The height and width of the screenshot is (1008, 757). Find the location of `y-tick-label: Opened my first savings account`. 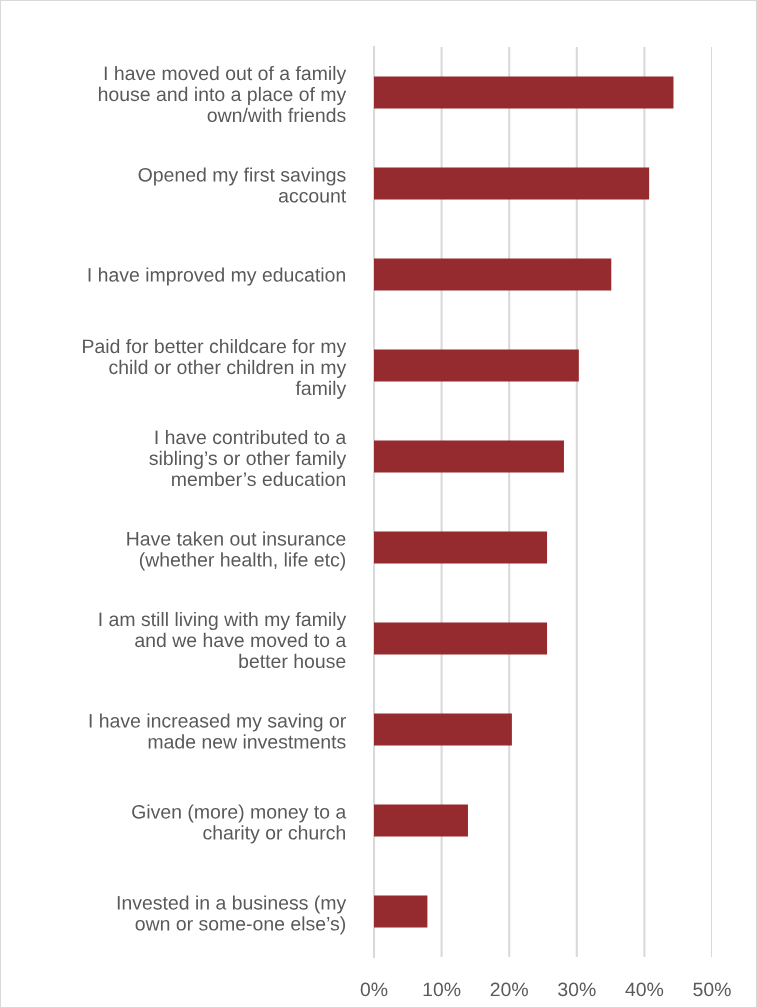

y-tick-label: Opened my first savings account is located at coordinates (242, 185).